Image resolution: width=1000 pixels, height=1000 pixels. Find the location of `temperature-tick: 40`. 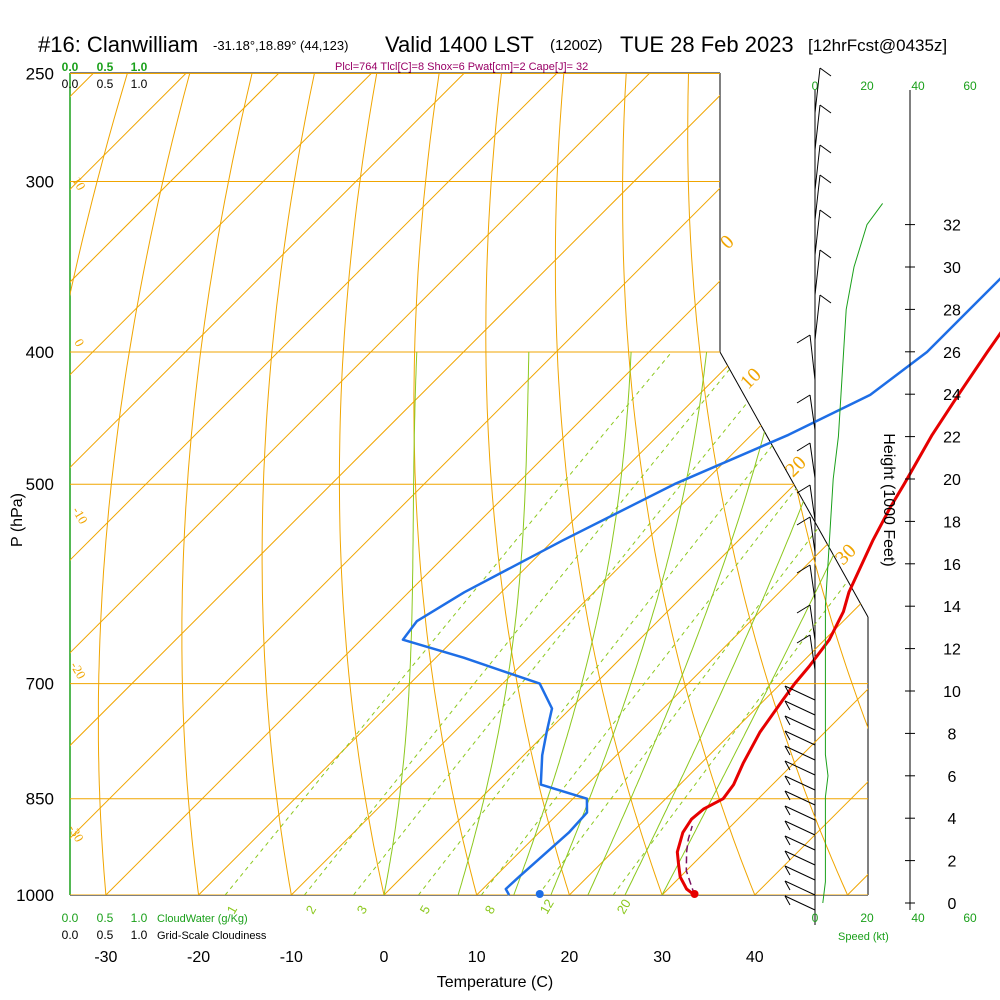

temperature-tick: 40 is located at coordinates (755, 957).